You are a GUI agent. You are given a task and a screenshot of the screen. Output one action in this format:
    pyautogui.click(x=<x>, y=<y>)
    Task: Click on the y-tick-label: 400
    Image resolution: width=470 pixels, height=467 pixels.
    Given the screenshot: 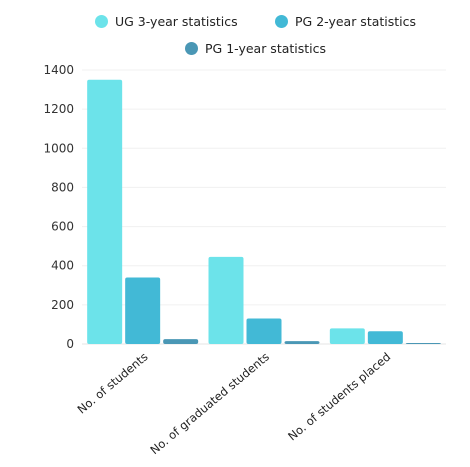 What is the action you would take?
    pyautogui.click(x=62, y=266)
    